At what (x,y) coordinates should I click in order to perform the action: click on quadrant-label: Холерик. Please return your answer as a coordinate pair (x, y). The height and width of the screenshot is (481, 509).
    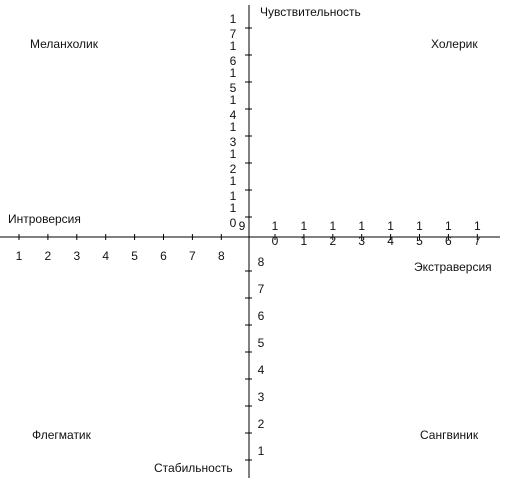
    Looking at the image, I should click on (454, 44).